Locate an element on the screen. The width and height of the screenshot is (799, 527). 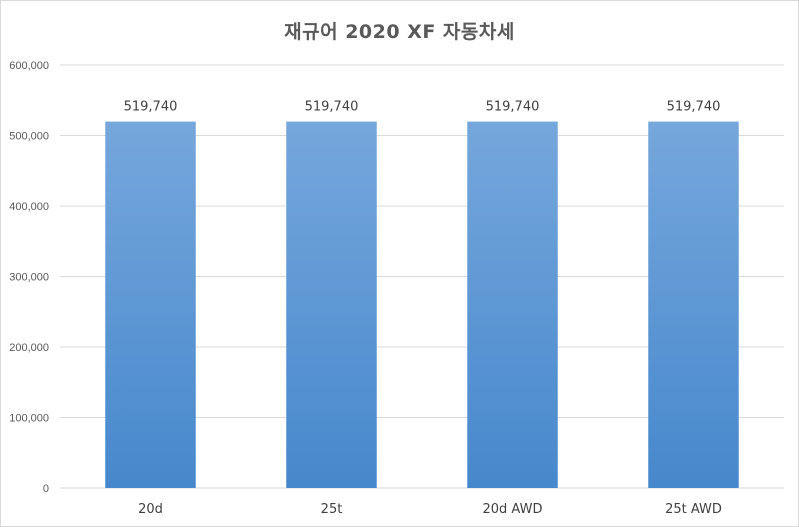
category-label: 25t is located at coordinates (332, 509).